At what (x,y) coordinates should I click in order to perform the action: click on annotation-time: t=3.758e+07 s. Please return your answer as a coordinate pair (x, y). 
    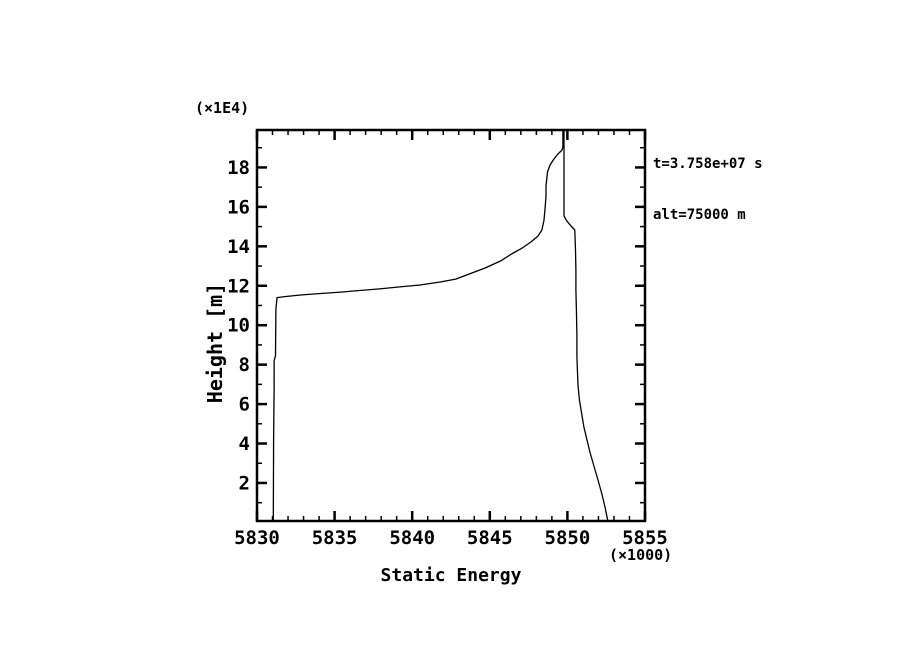
    Looking at the image, I should click on (708, 164).